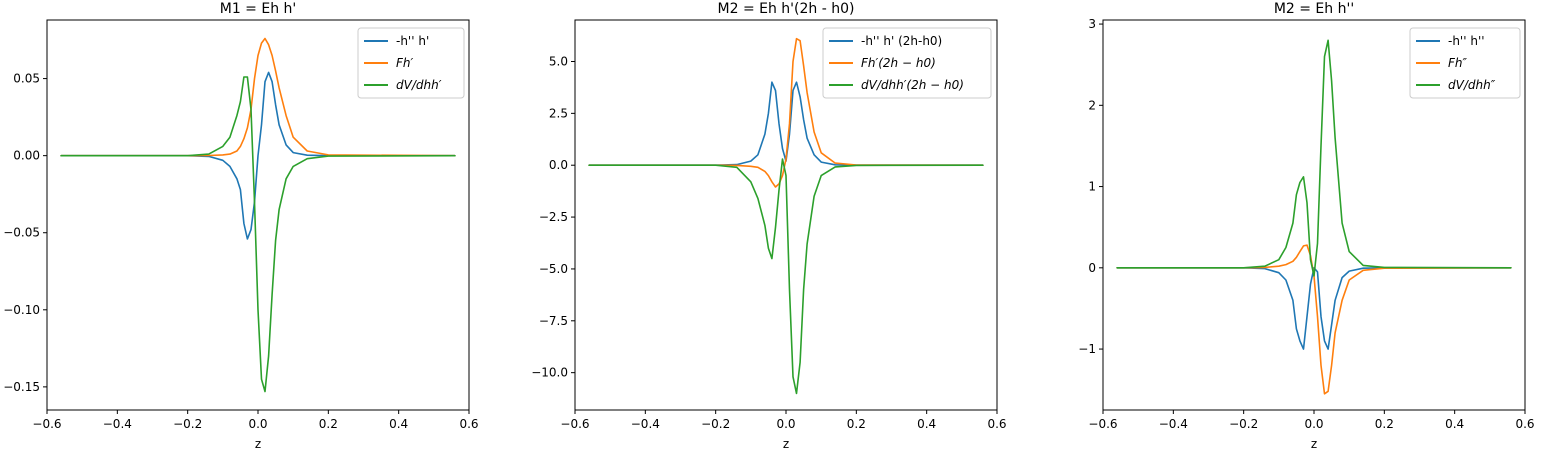 The width and height of the screenshot is (1550, 450). I want to click on legend: -h'' h'' Fh″ dV/dhh″, so click(1465, 63).